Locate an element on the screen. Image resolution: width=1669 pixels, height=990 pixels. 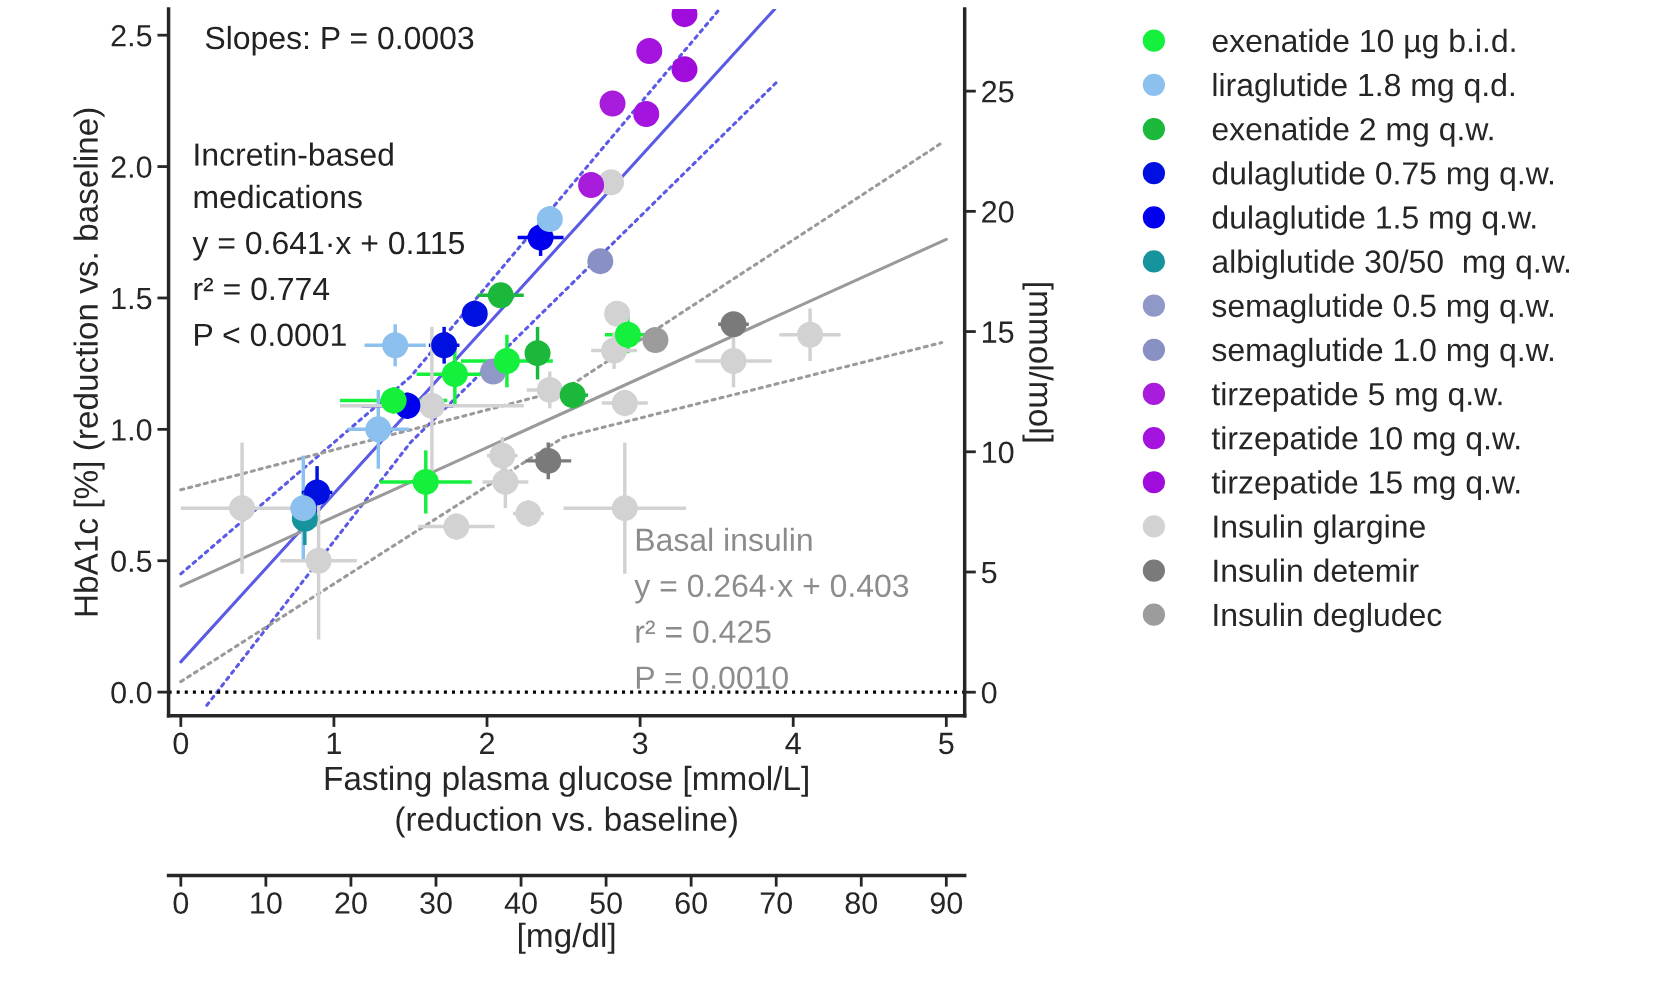
legend-label: albiglutide 30/50 mg q.w. is located at coordinates (1390, 264).